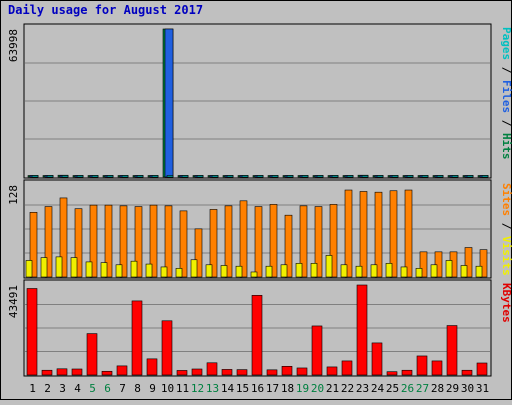 The height and width of the screenshot is (405, 512). What do you see at coordinates (392, 388) in the screenshot?
I see `x-tick-label: 25` at bounding box center [392, 388].